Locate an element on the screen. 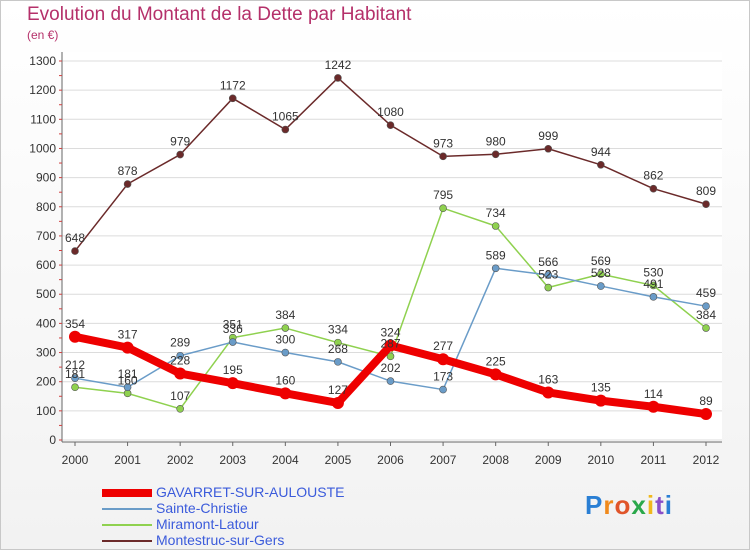  x-tick-label: 2007 is located at coordinates (443, 460).